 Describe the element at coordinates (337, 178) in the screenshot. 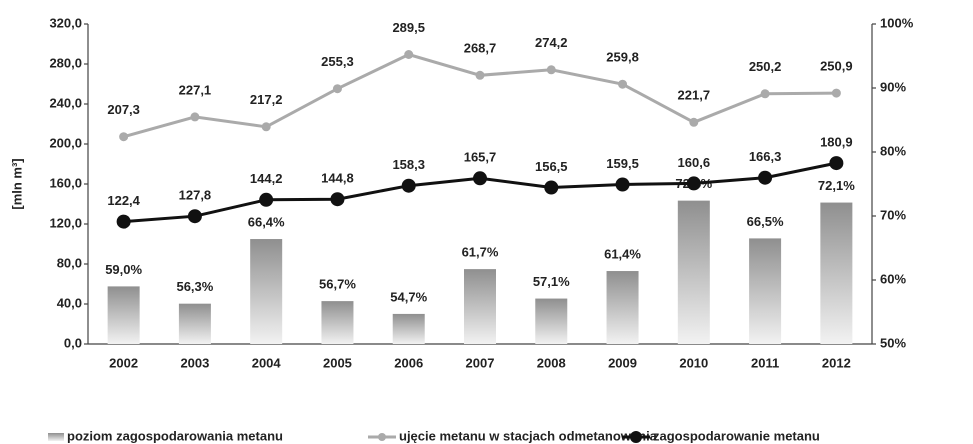

I see `line-value-label: 144,8` at that location.